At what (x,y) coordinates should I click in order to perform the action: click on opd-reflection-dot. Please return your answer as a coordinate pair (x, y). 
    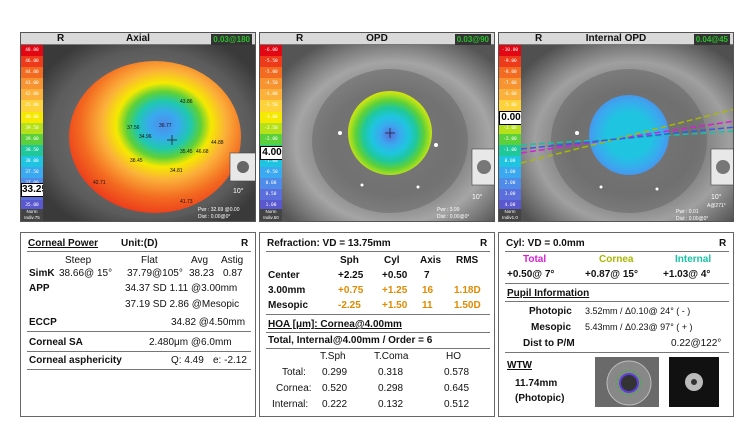
    Looking at the image, I should click on (436, 145).